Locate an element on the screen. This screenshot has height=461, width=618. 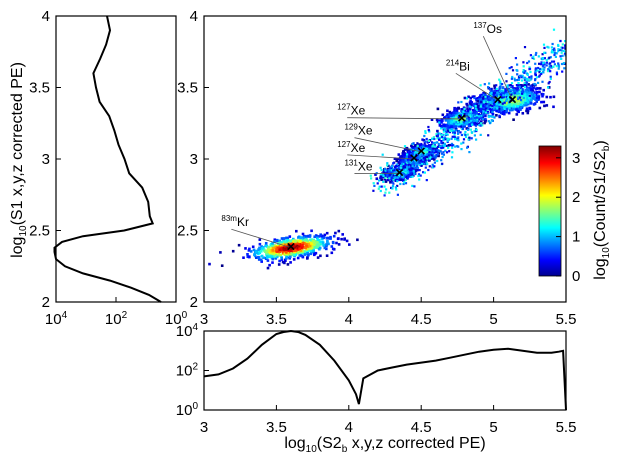
y-tick-label: 4 is located at coordinates (46, 16).